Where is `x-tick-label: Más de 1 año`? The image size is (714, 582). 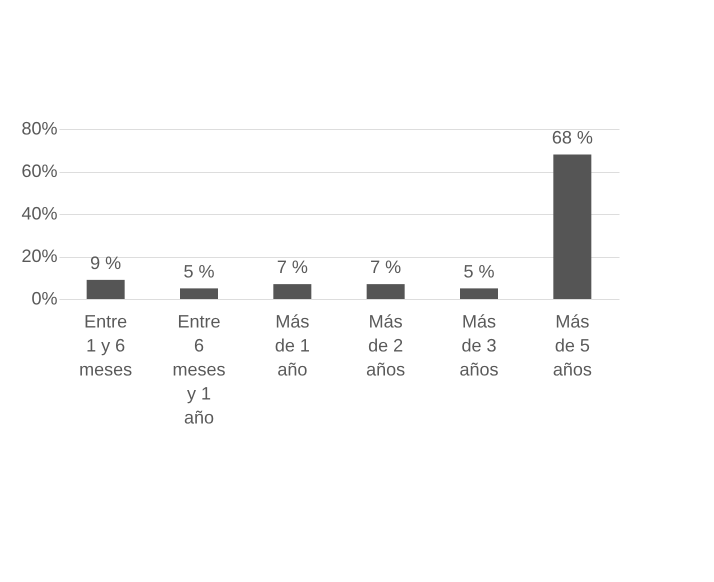 x-tick-label: Más de 1 año is located at coordinates (292, 346).